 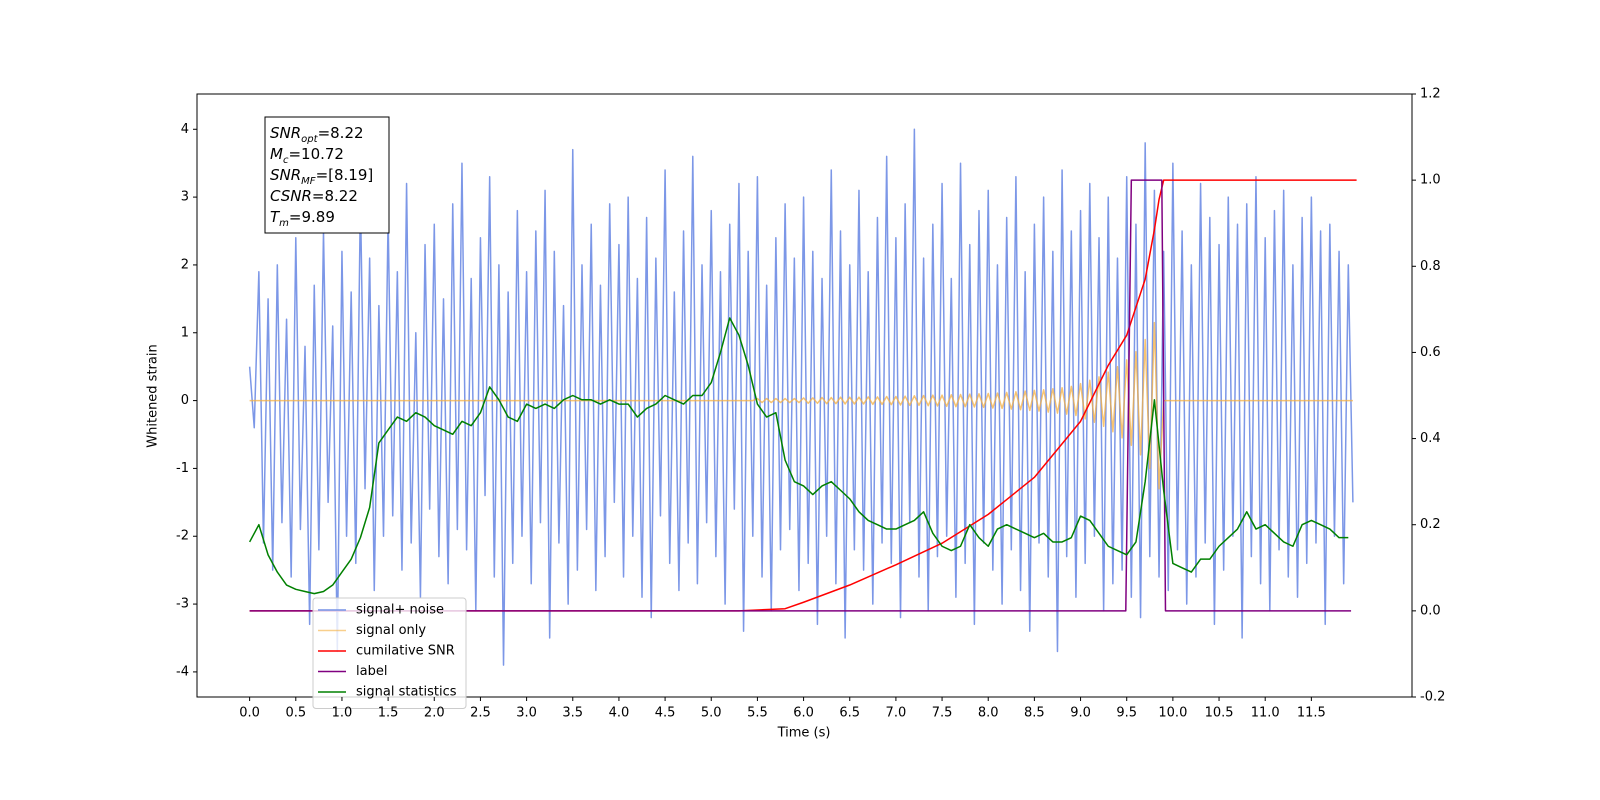 I want to click on x-tick-label: 7.0, so click(x=896, y=713).